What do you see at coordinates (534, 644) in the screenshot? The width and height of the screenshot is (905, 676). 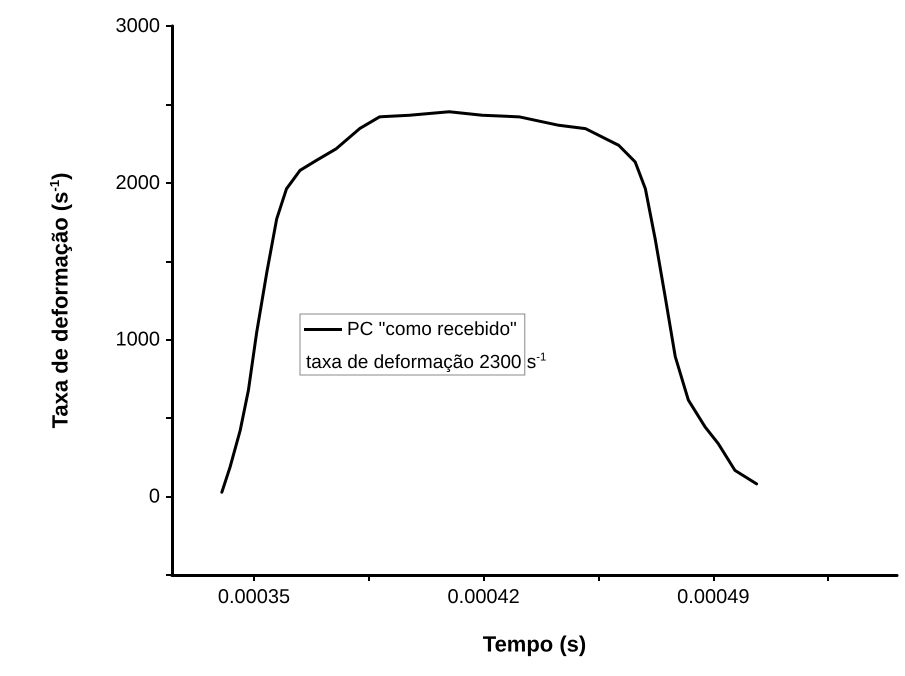 I see `x-axis-title: Tempo (s)` at bounding box center [534, 644].